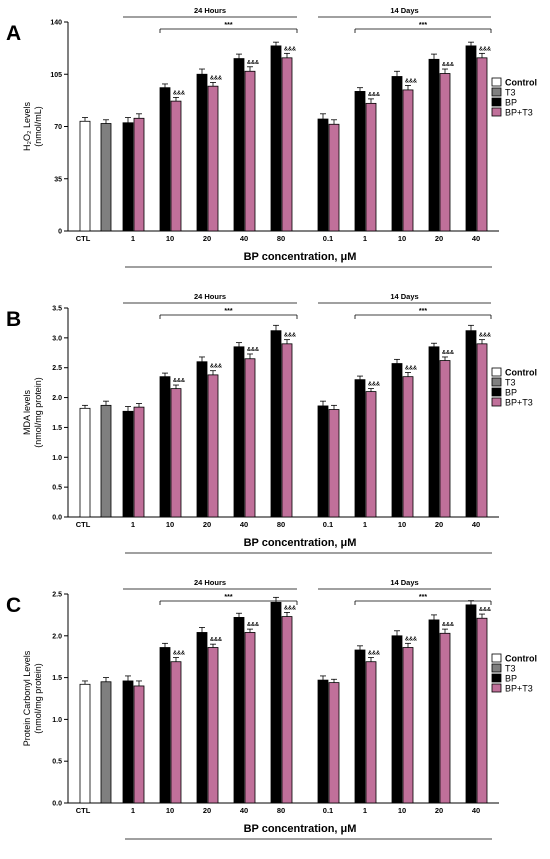 The height and width of the screenshot is (859, 550). Describe the element at coordinates (57, 458) in the screenshot. I see `y-tick-label: 1.0` at that location.